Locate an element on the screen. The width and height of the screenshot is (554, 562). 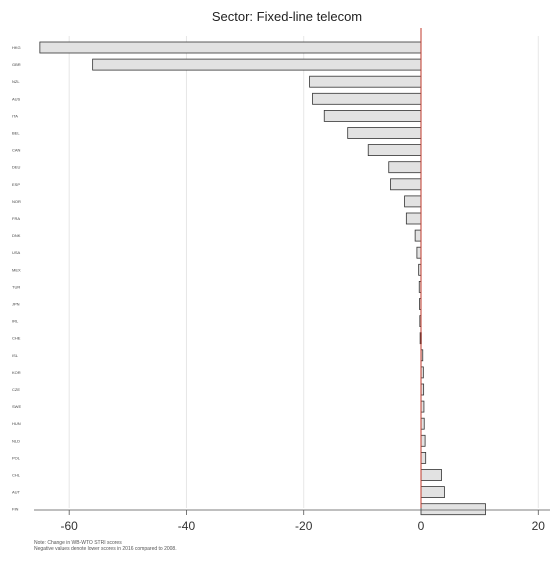
category-label-deu: DEU is located at coordinates (16, 167).